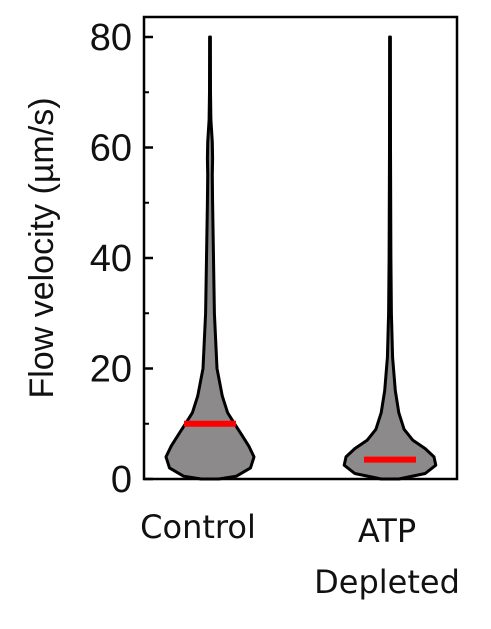 This screenshot has height=629, width=491. I want to click on y-tick-label: 20, so click(111, 370).